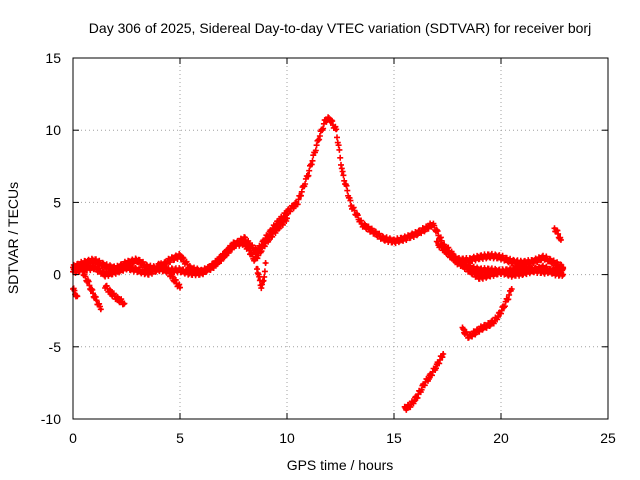 The height and width of the screenshot is (480, 640). Describe the element at coordinates (394, 438) in the screenshot. I see `x-tick-label: 15` at that location.